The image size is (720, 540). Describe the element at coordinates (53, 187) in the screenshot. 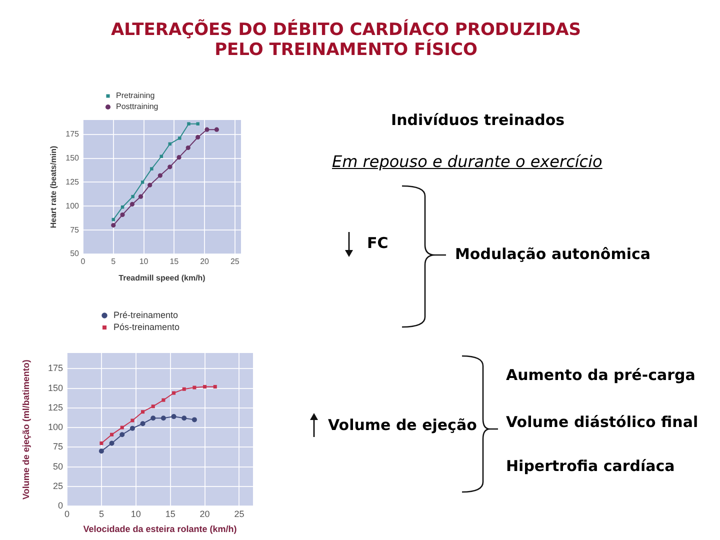

I see `y-axis-title: Heart rate (beats/min)` at that location.